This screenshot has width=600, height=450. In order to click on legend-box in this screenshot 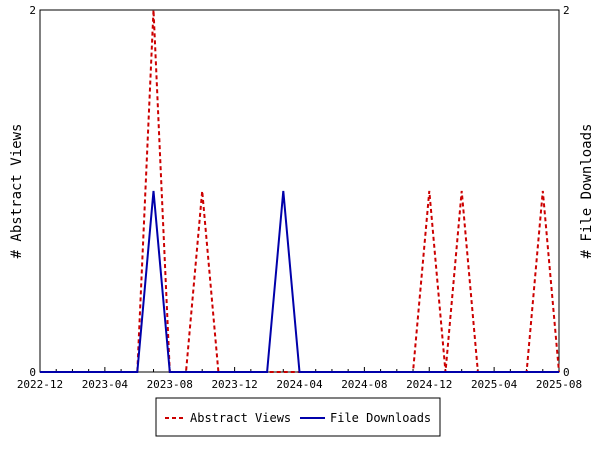, I will do `click(298, 417)`.